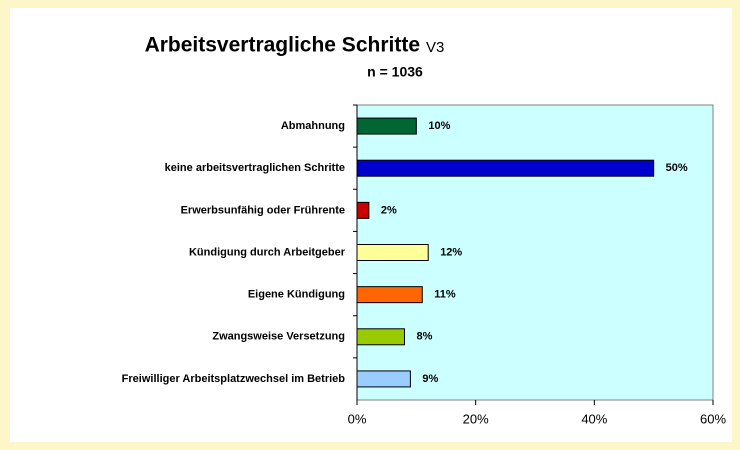  What do you see at coordinates (296, 295) in the screenshot?
I see `y-tick-label: Eigene Kündigung` at bounding box center [296, 295].